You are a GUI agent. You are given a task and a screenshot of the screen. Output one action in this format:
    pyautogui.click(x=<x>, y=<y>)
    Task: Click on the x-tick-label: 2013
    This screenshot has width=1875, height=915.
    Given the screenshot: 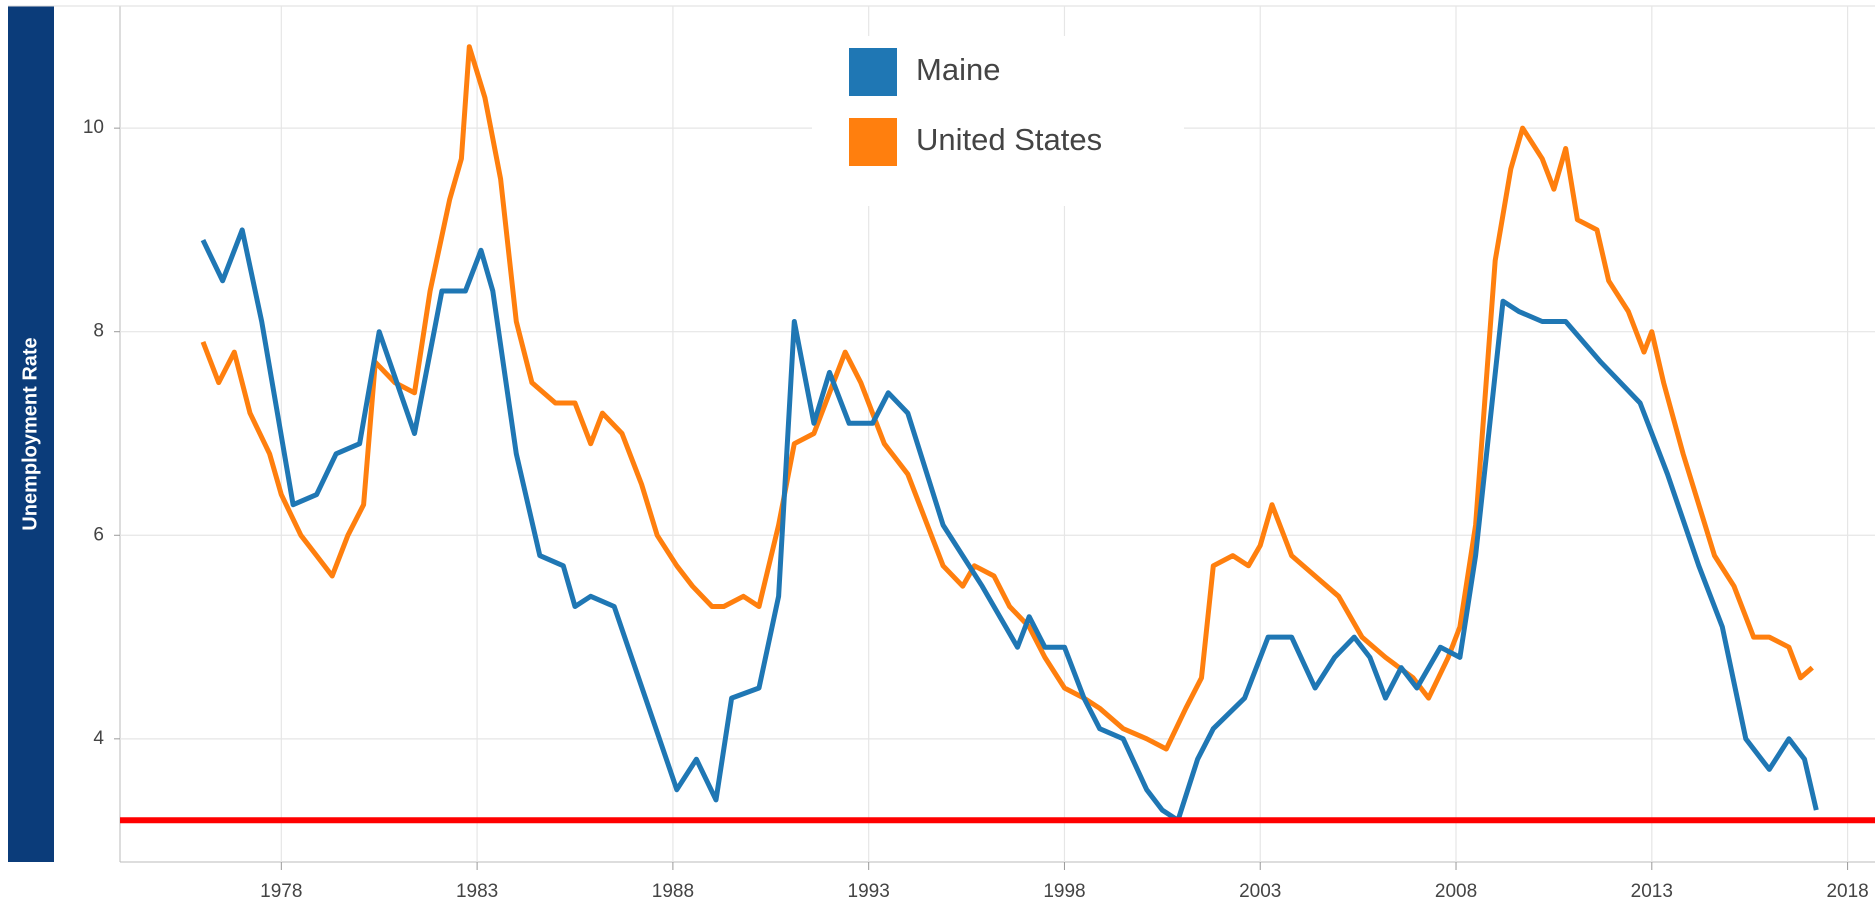 What is the action you would take?
    pyautogui.click(x=1652, y=891)
    